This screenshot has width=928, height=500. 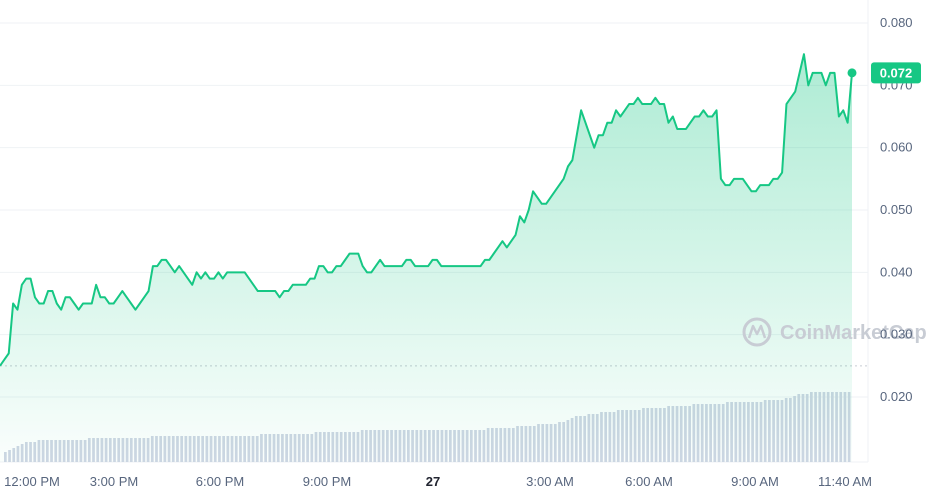 What do you see at coordinates (852, 73) in the screenshot?
I see `current-price-dot` at bounding box center [852, 73].